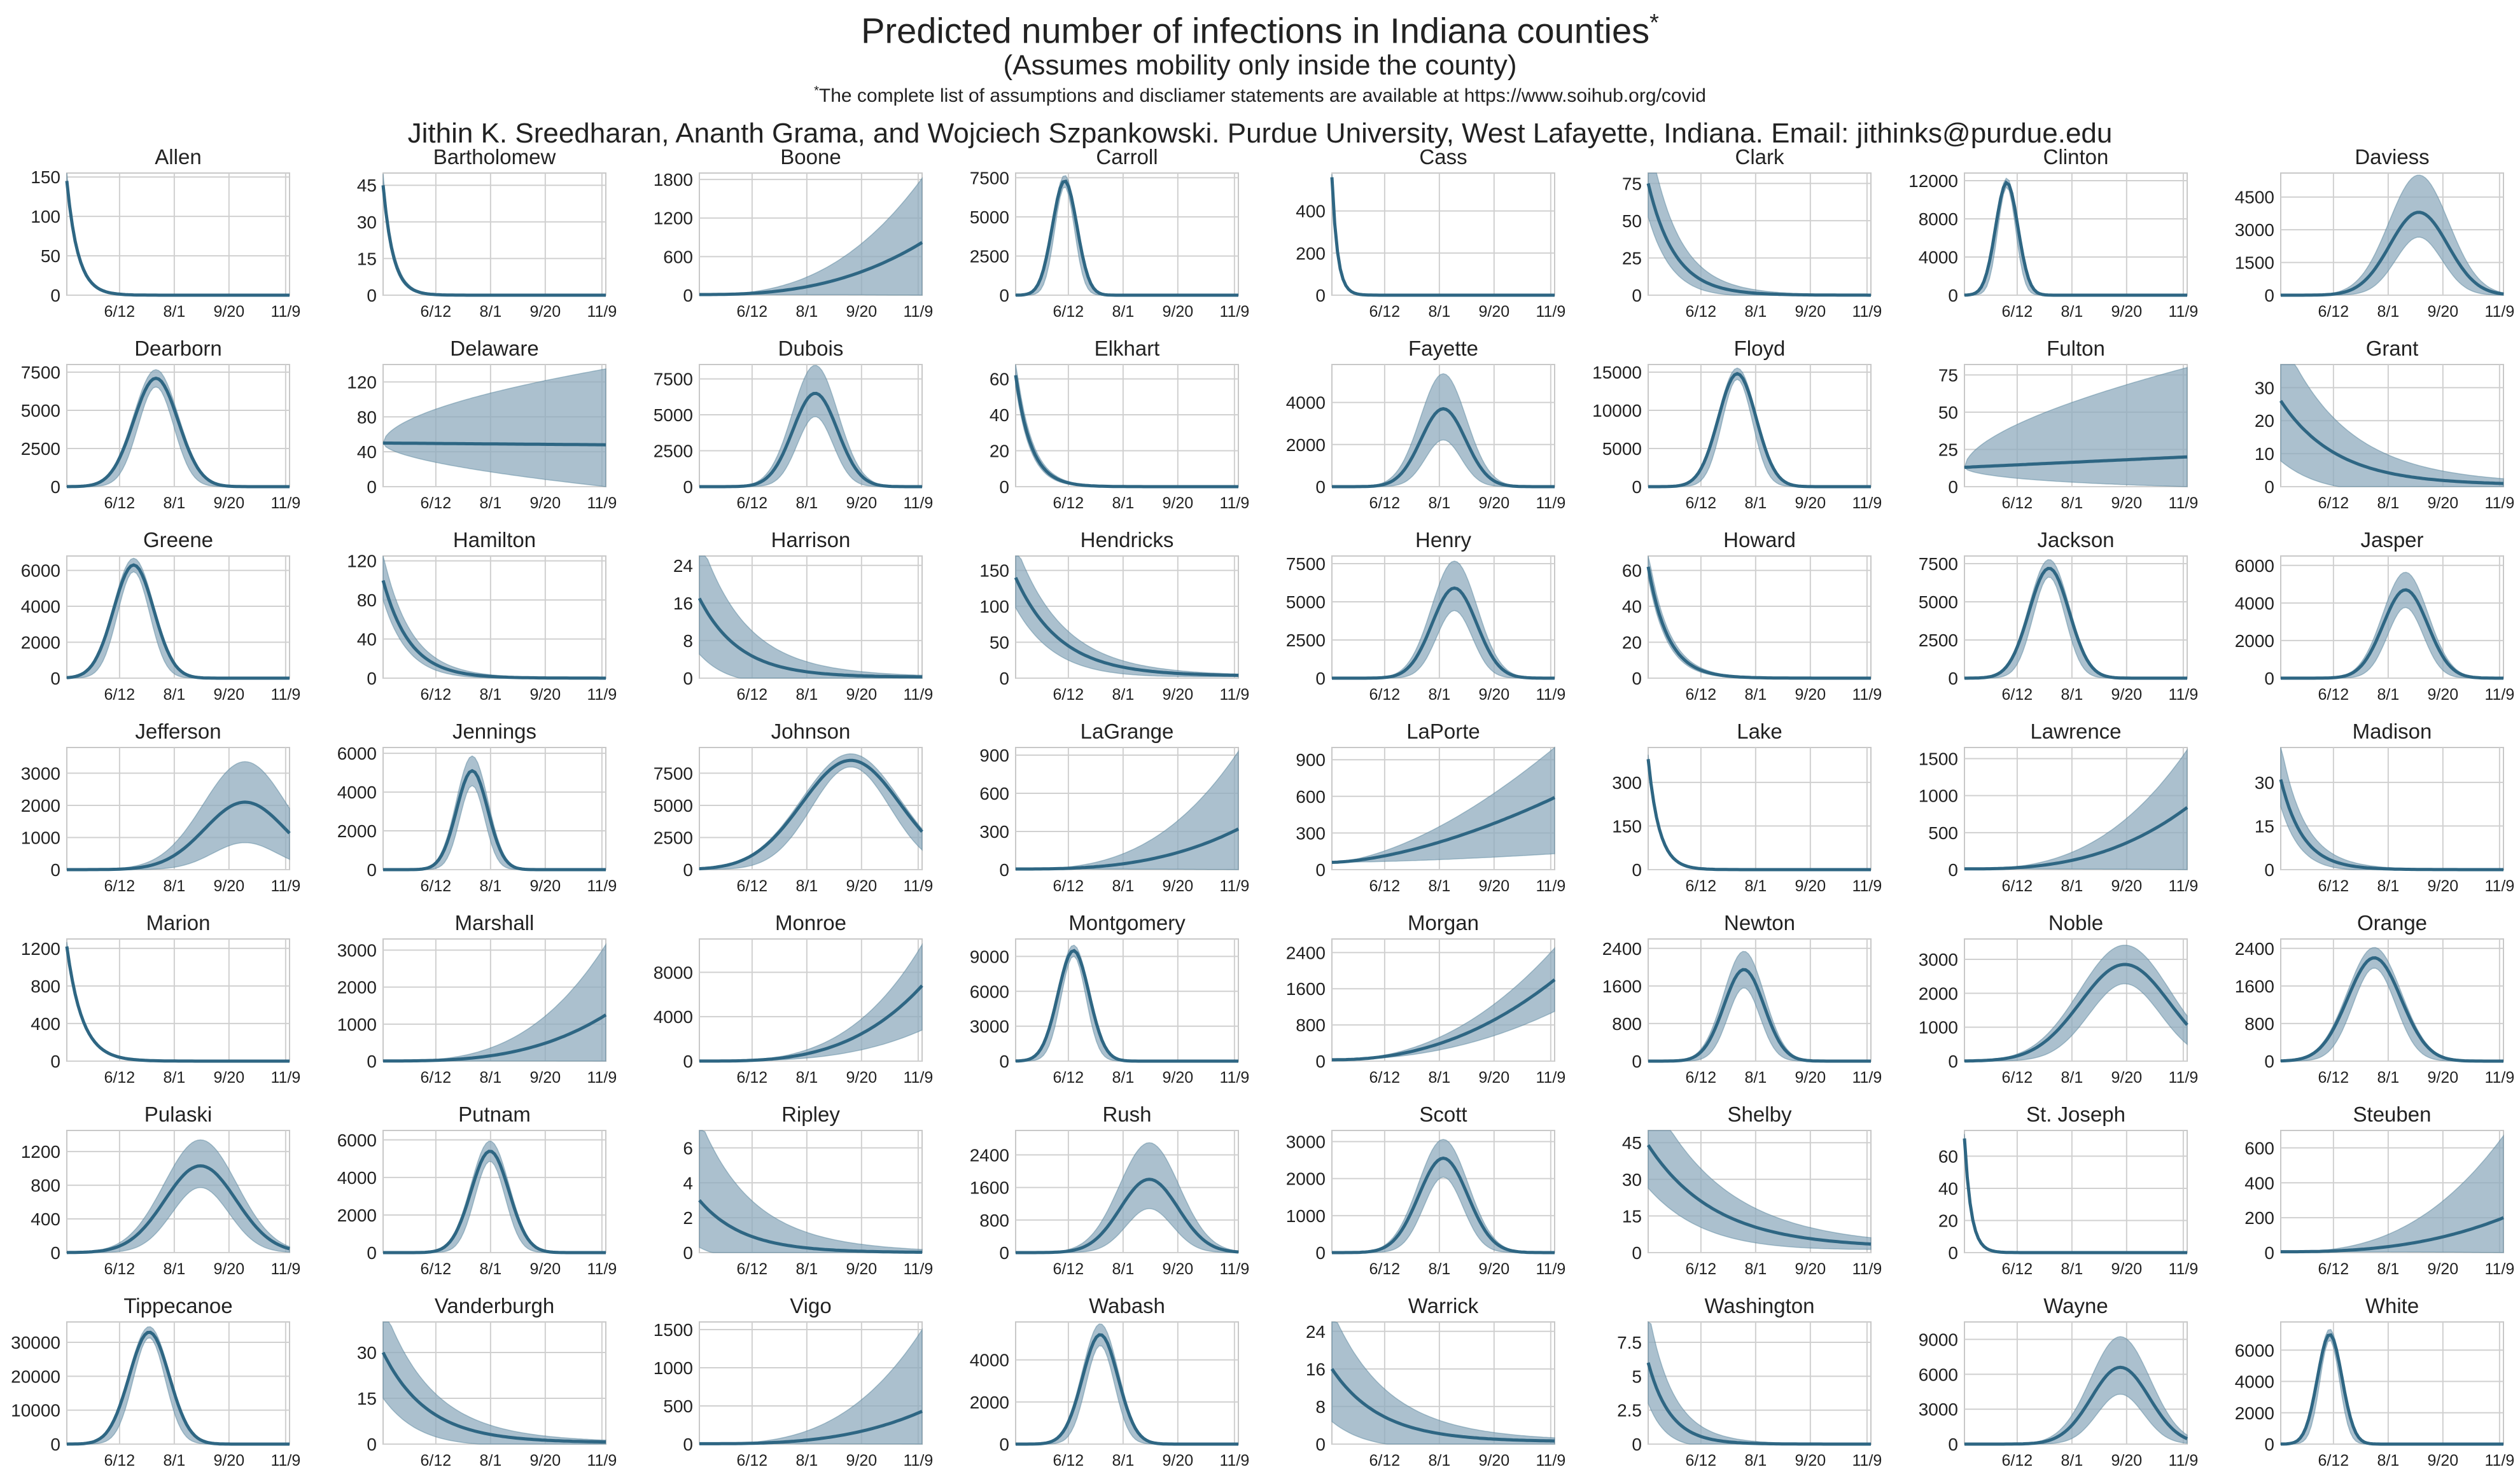 Image resolution: width=2520 pixels, height=1474 pixels. I want to click on y-tick-label: 300, so click(1627, 783).